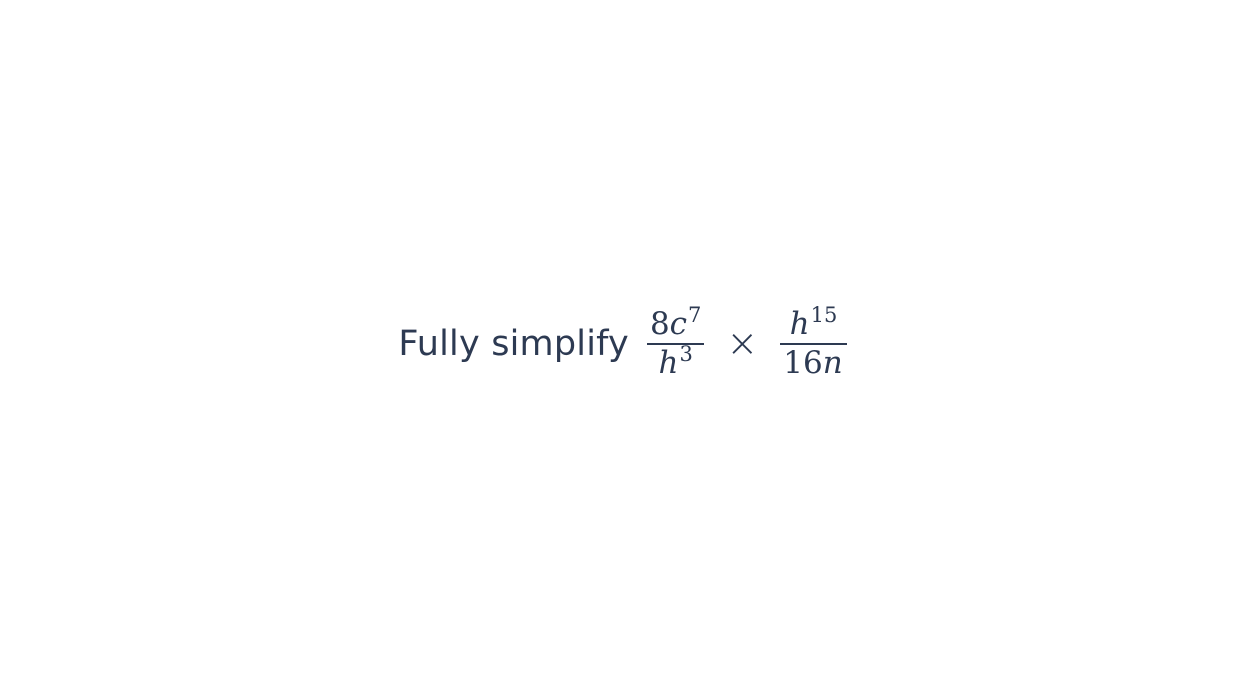 This screenshot has width=1247, height=691. Describe the element at coordinates (799, 323) in the screenshot. I see `fraction-2-numerator-variable: h` at that location.